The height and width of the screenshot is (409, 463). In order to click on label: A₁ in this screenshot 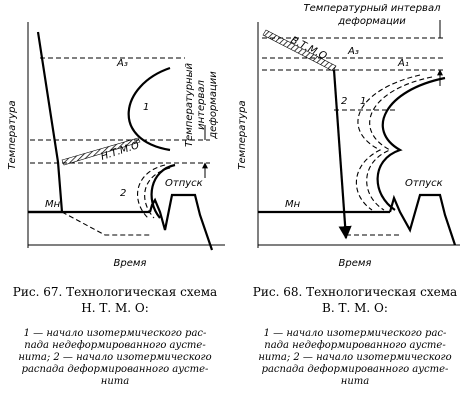, I will do `click(403, 63)`.